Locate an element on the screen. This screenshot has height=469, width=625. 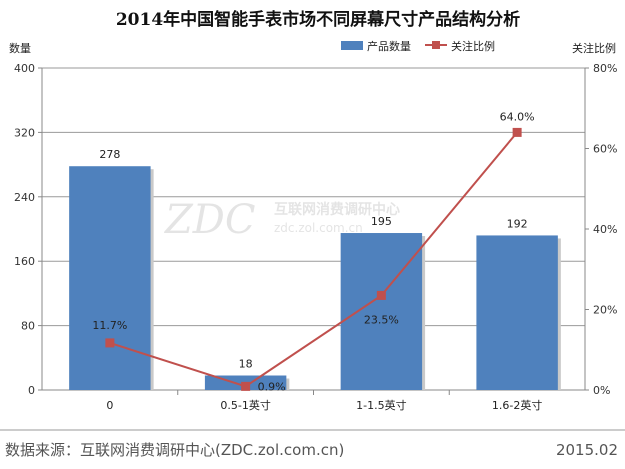
bar-value-label: 192 is located at coordinates (517, 223).